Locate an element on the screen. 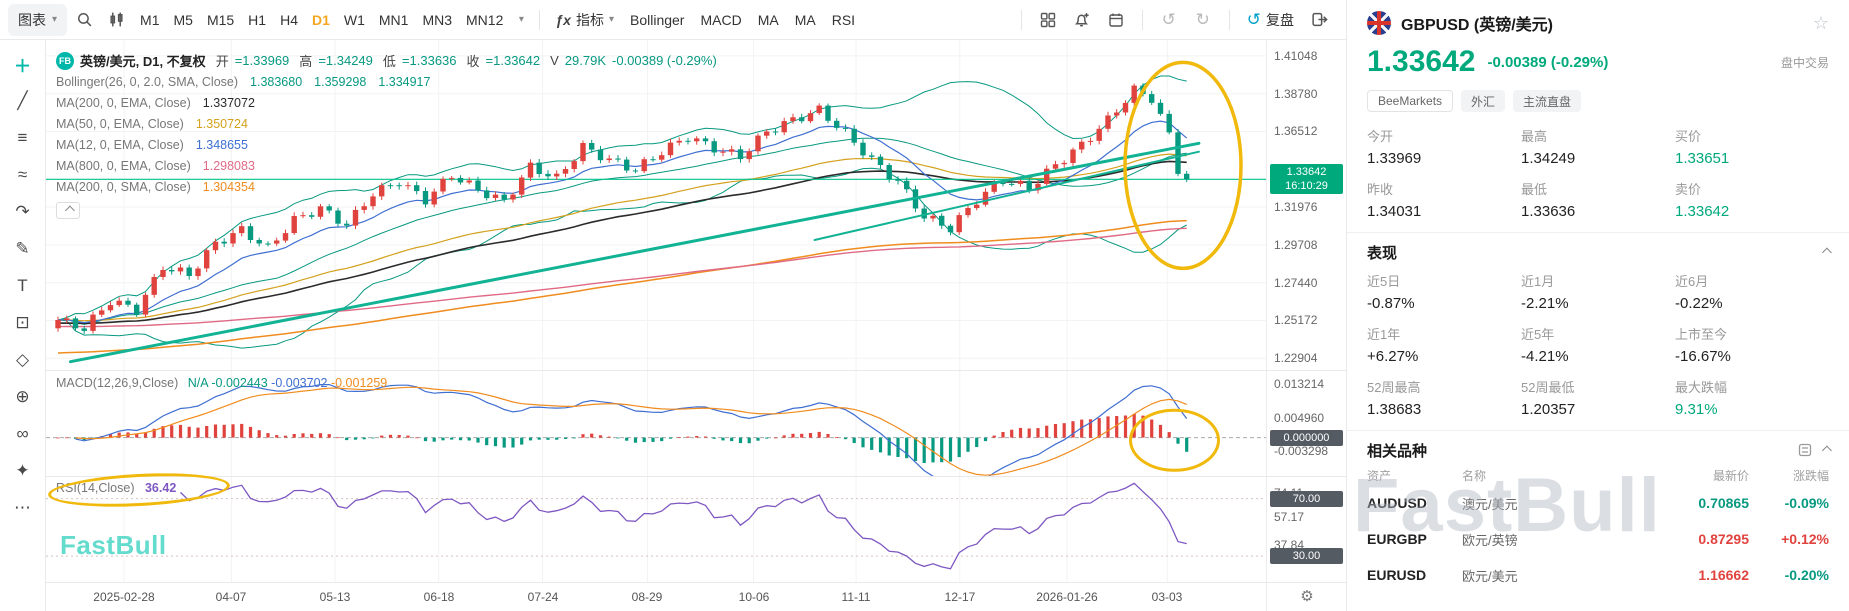 The height and width of the screenshot is (611, 1849). magic-tool-button: ✦ is located at coordinates (23, 471).